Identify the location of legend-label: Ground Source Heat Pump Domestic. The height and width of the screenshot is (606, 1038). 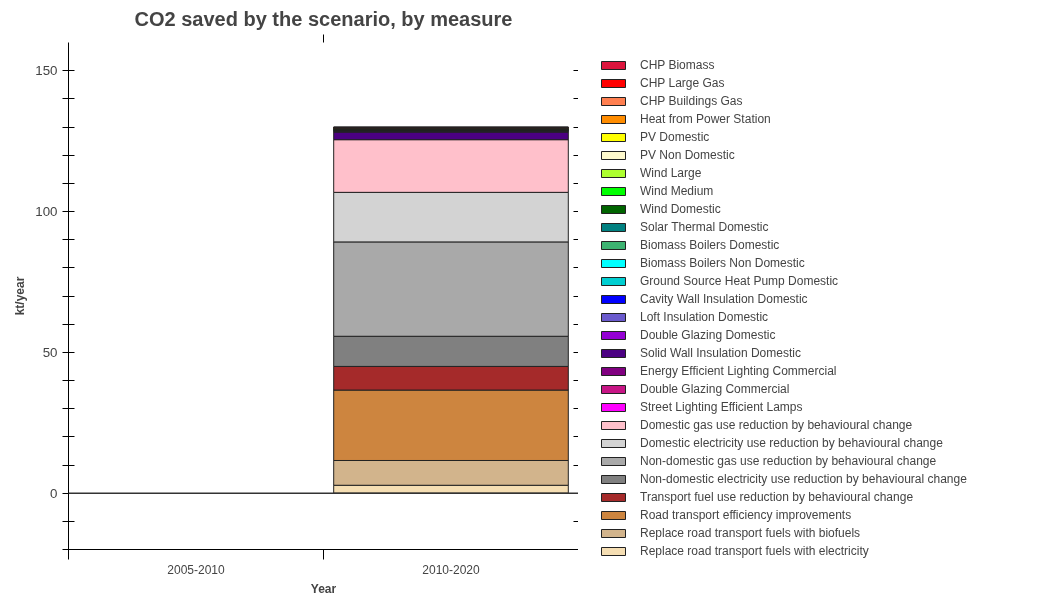
(739, 281).